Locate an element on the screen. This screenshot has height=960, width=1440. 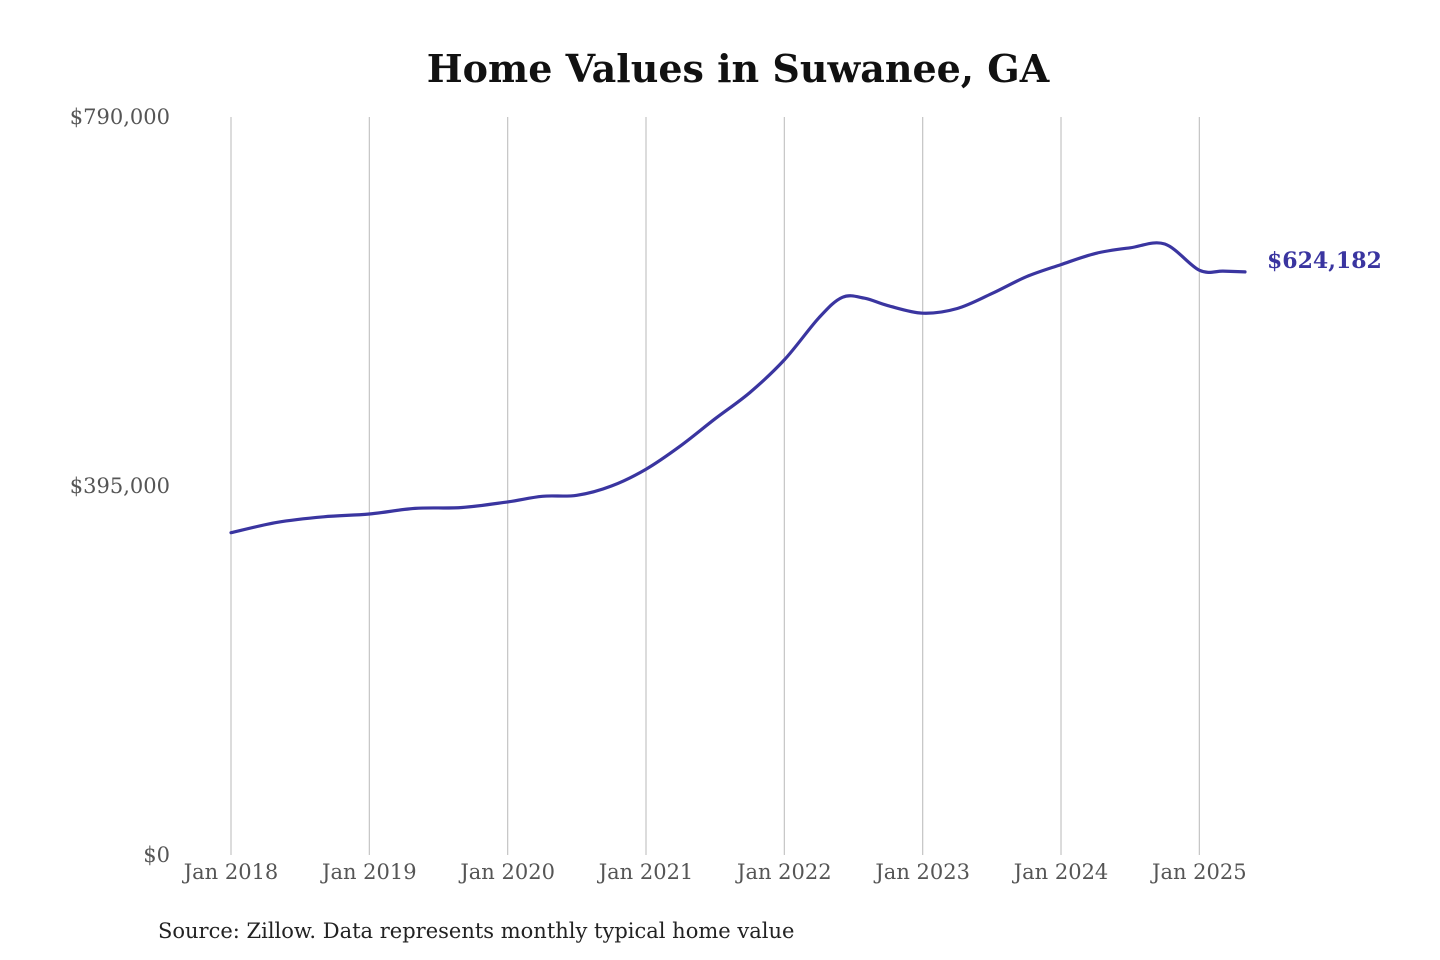
x-tick-label: Jan 2018 is located at coordinates (230, 872).